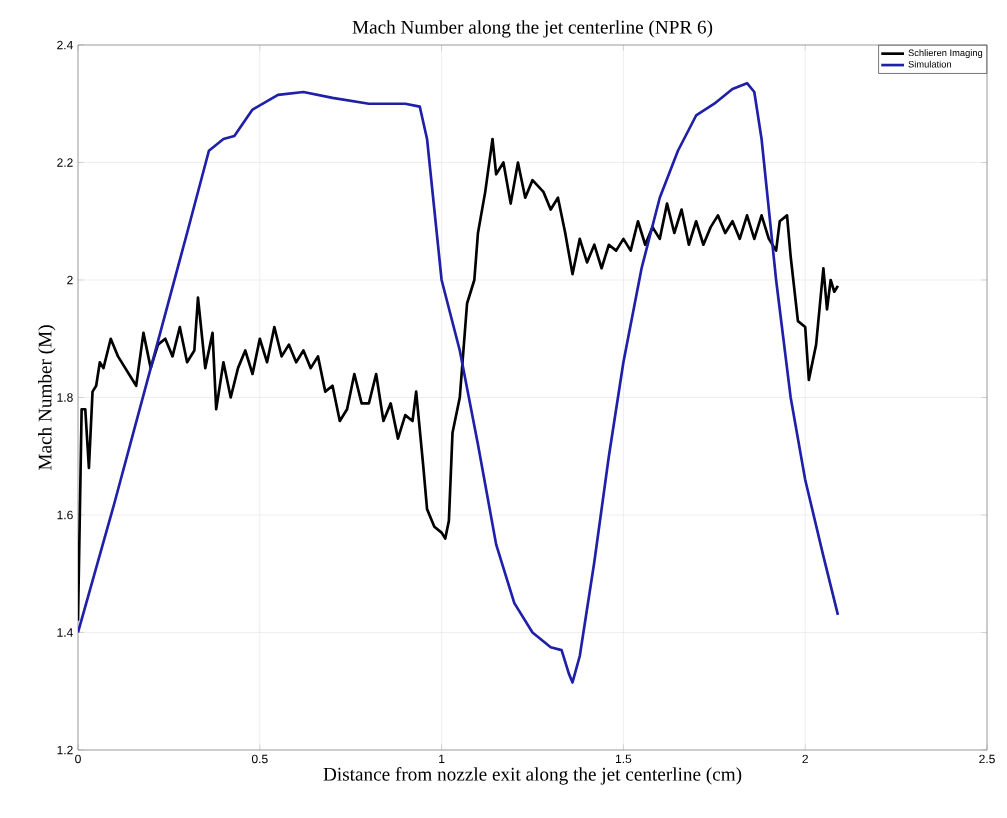 This screenshot has width=1007, height=818. I want to click on x-tick-label: 2, so click(805, 759).